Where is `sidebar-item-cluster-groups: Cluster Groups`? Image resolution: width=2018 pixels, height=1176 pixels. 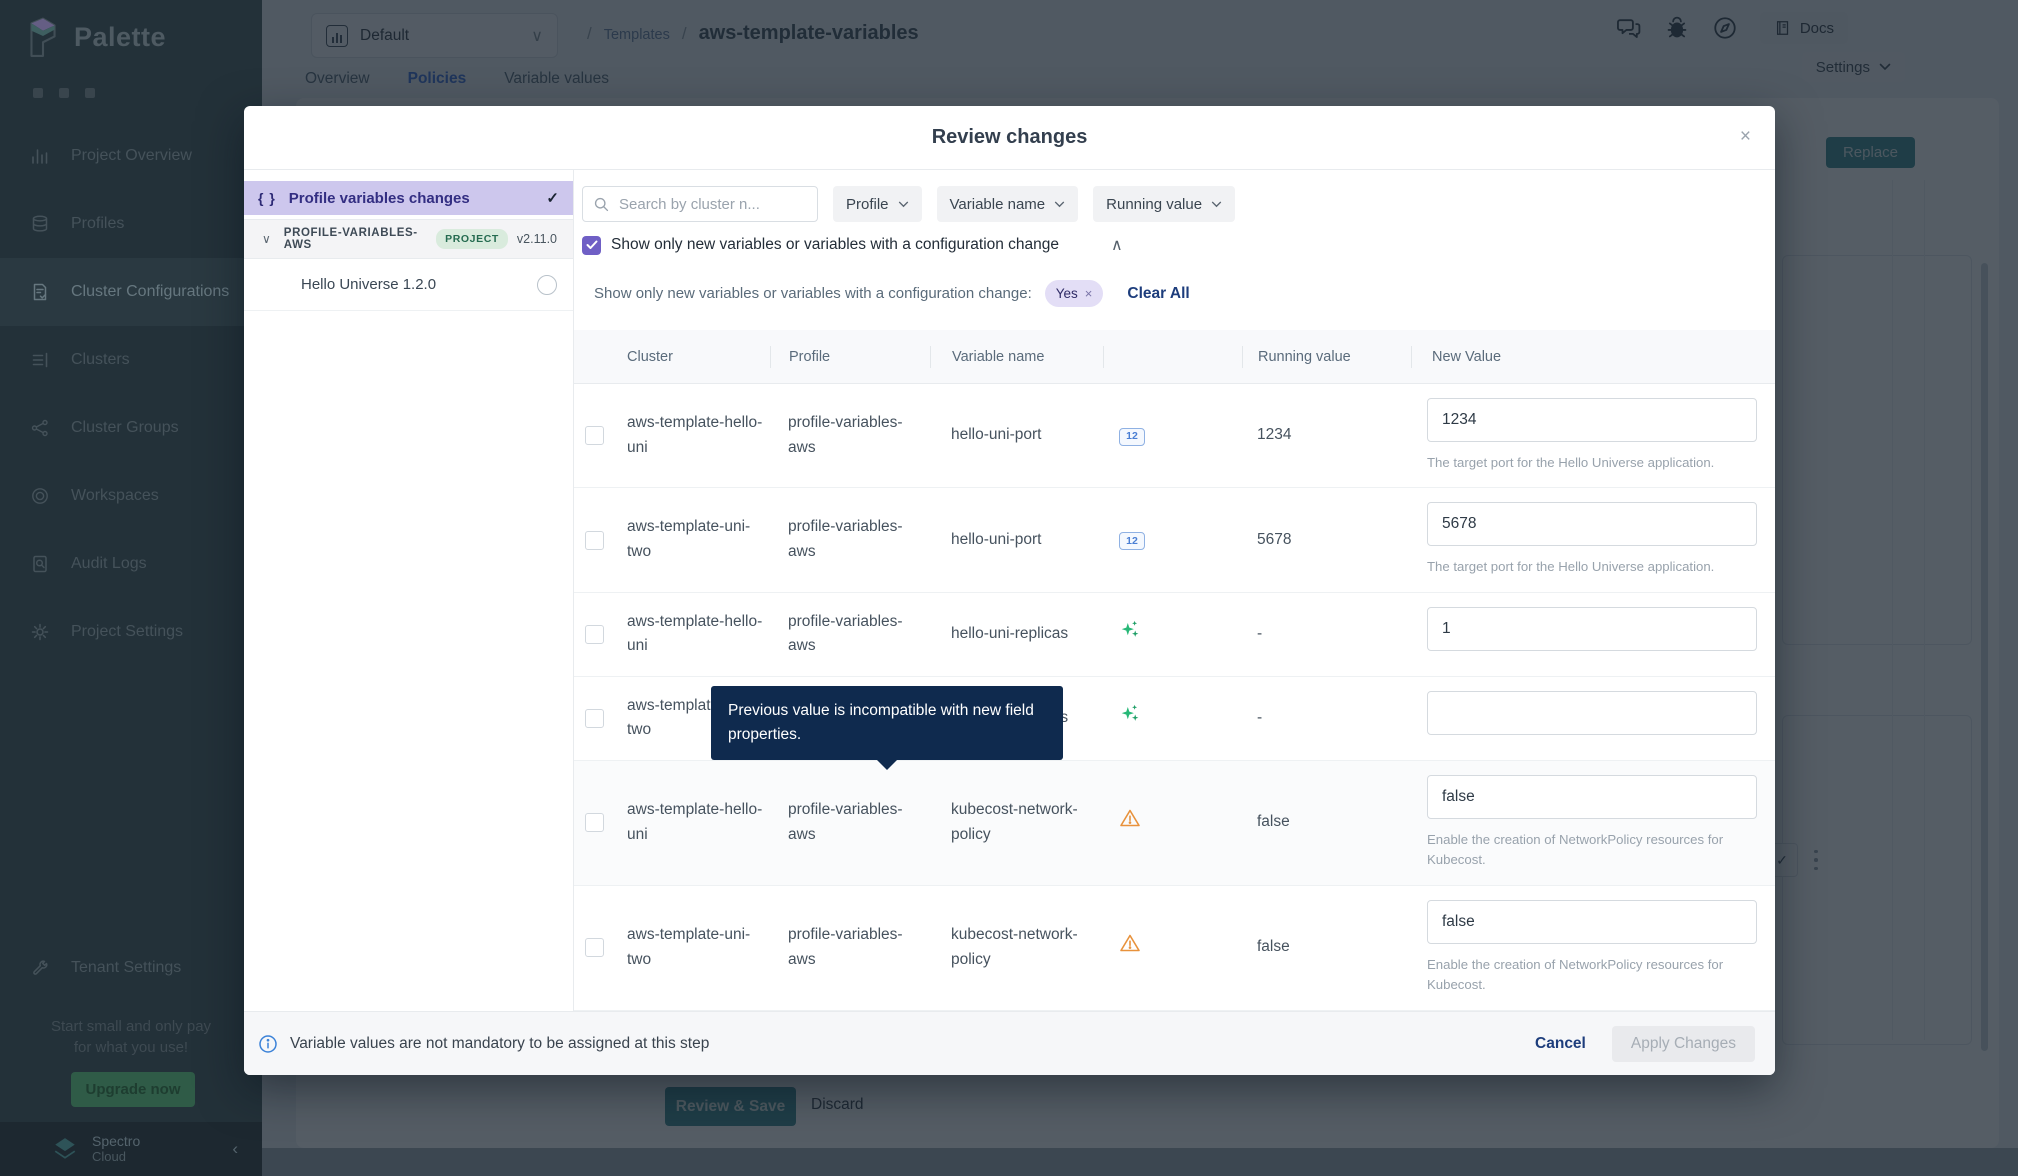
sidebar-item-cluster-groups: Cluster Groups is located at coordinates (131, 428).